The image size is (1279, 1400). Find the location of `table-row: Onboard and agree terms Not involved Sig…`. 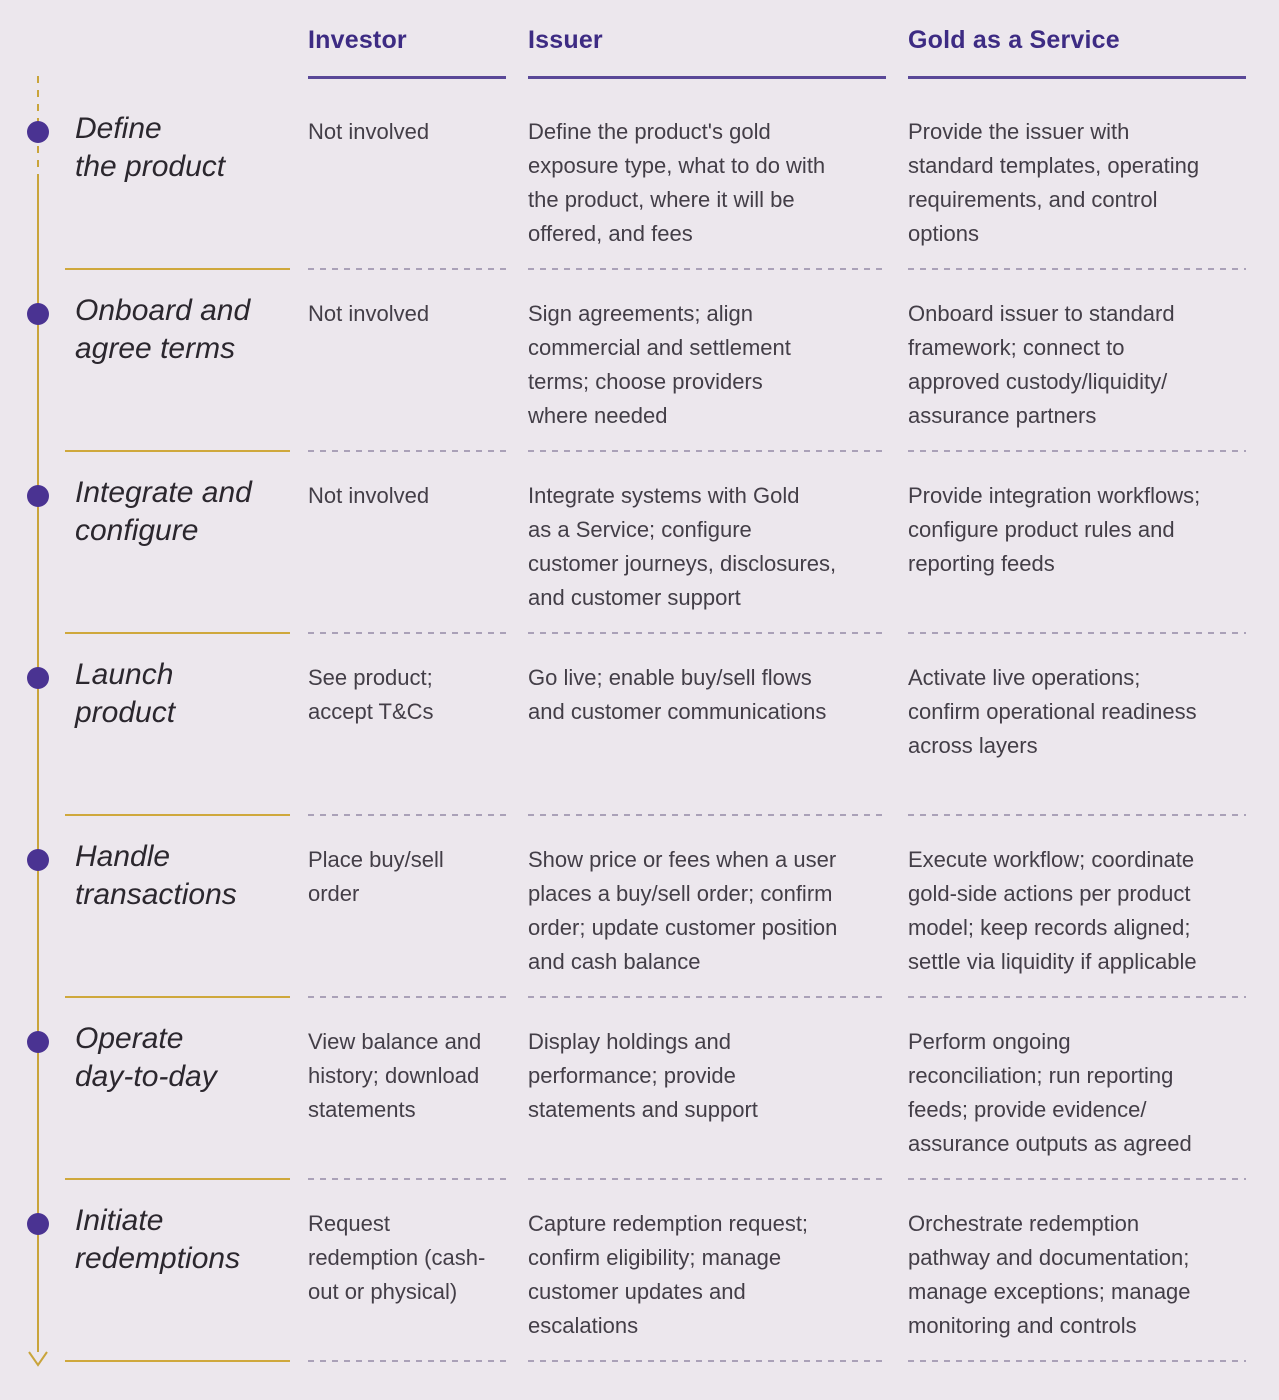

table-row: Onboard and agree terms Not involved Sig… is located at coordinates (639, 361).